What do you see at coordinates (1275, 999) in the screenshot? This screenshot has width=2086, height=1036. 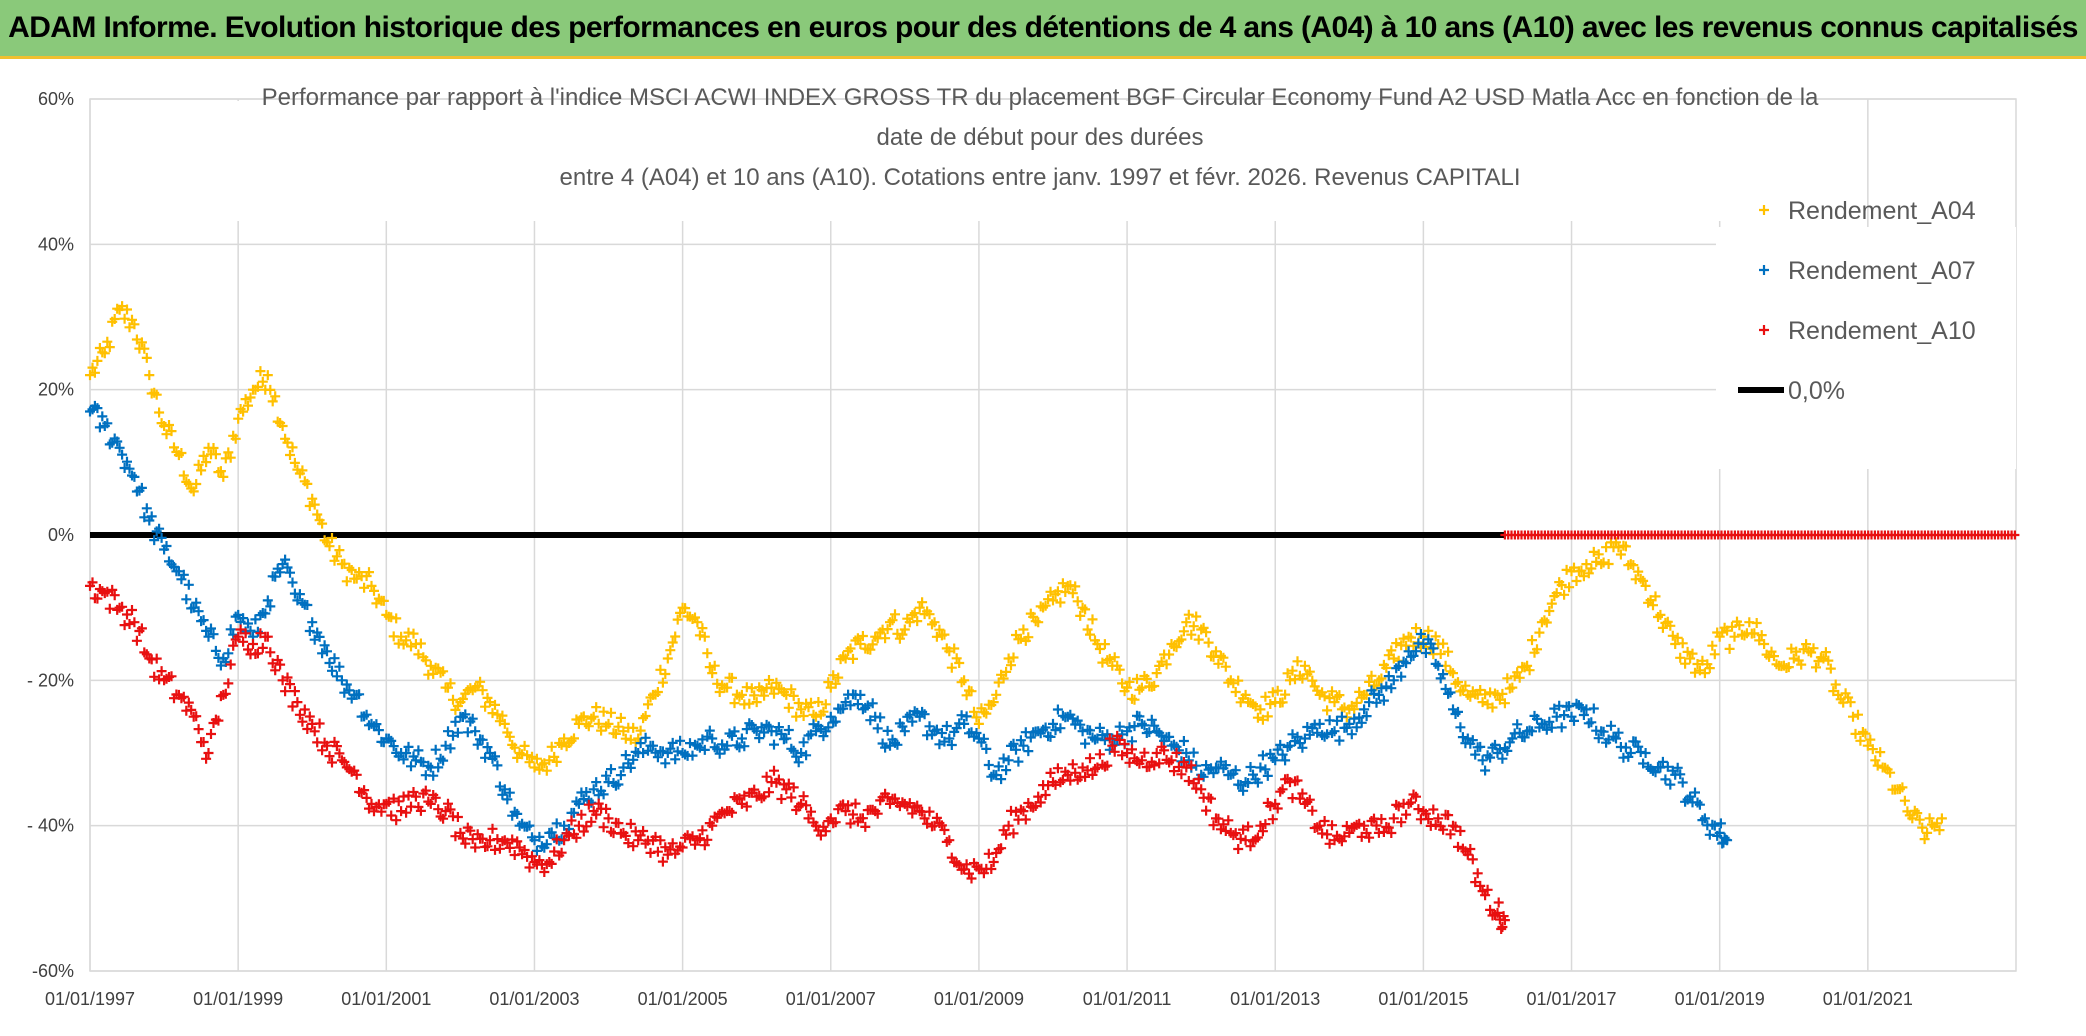 I see `x-tick-label: 01/01/2013` at bounding box center [1275, 999].